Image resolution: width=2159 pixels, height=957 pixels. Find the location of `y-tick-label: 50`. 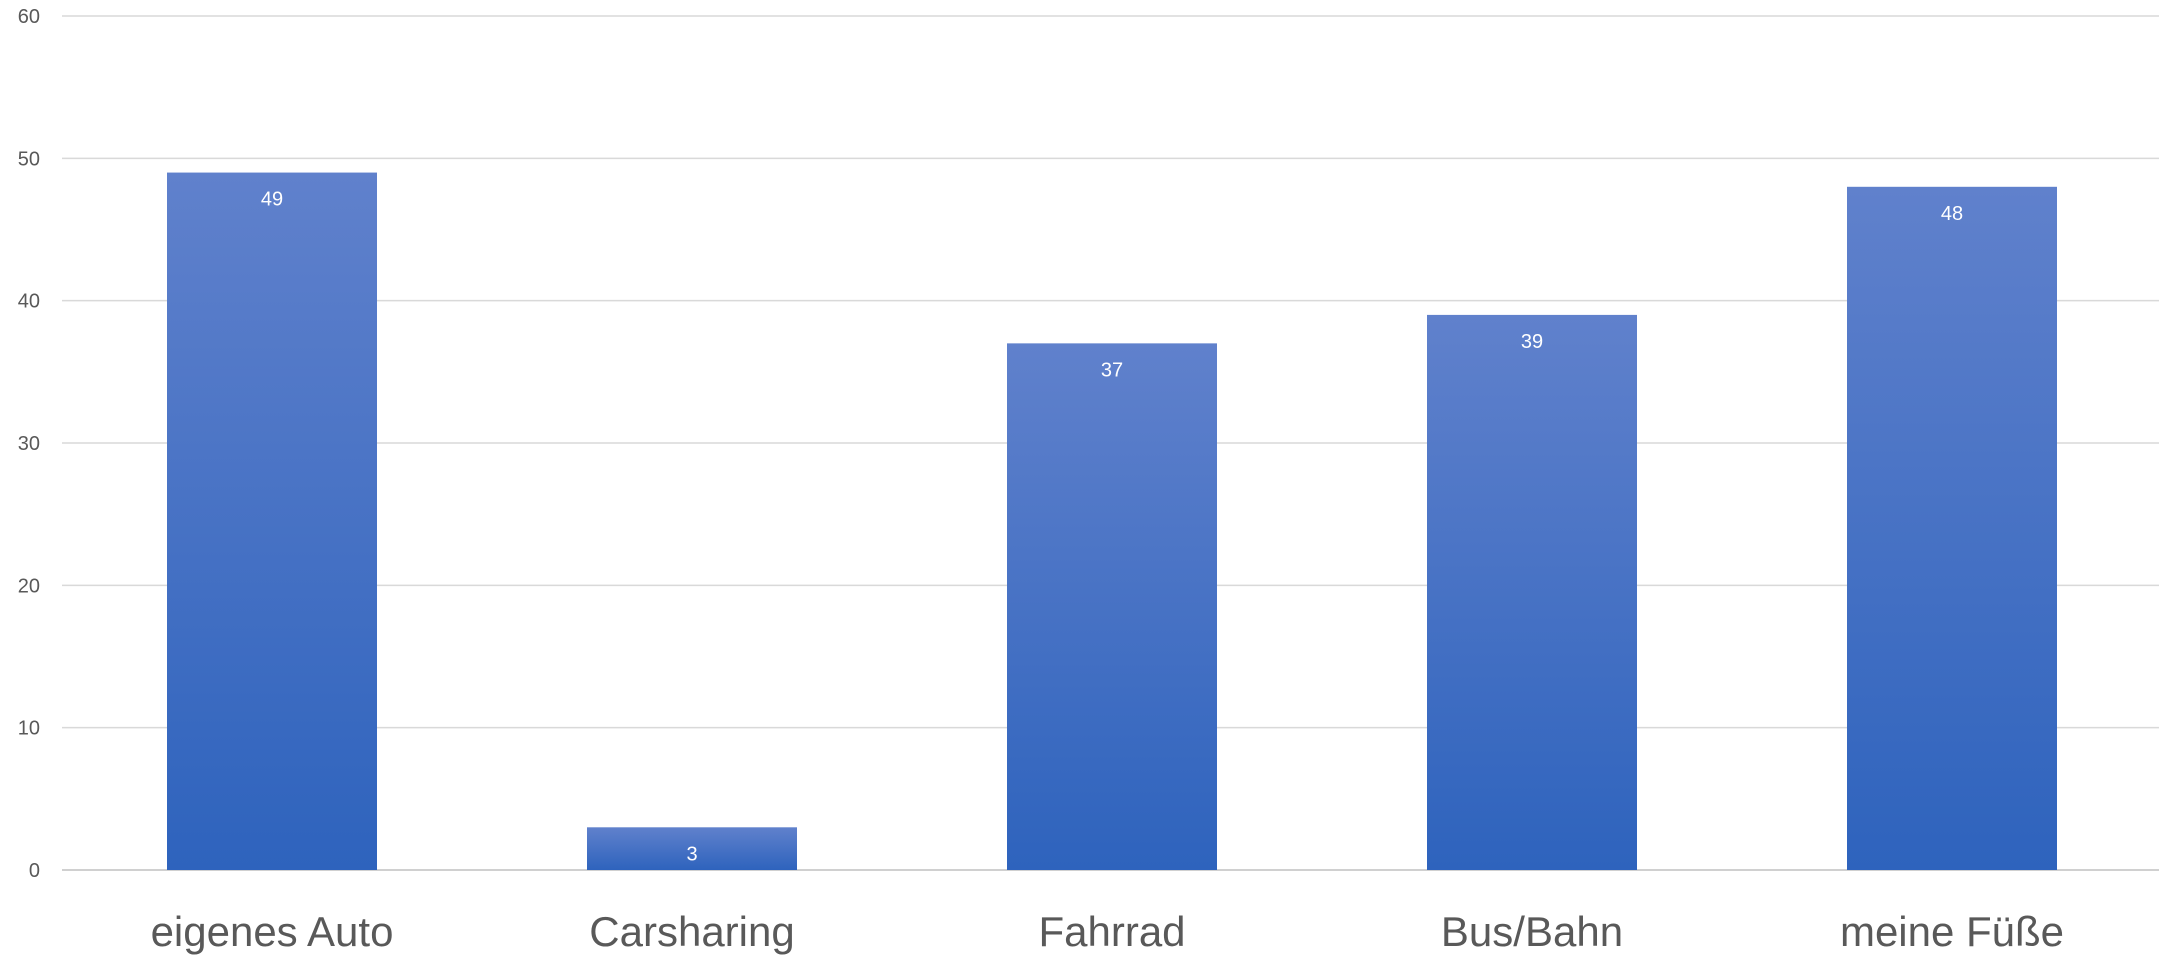

y-tick-label: 50 is located at coordinates (29, 159).